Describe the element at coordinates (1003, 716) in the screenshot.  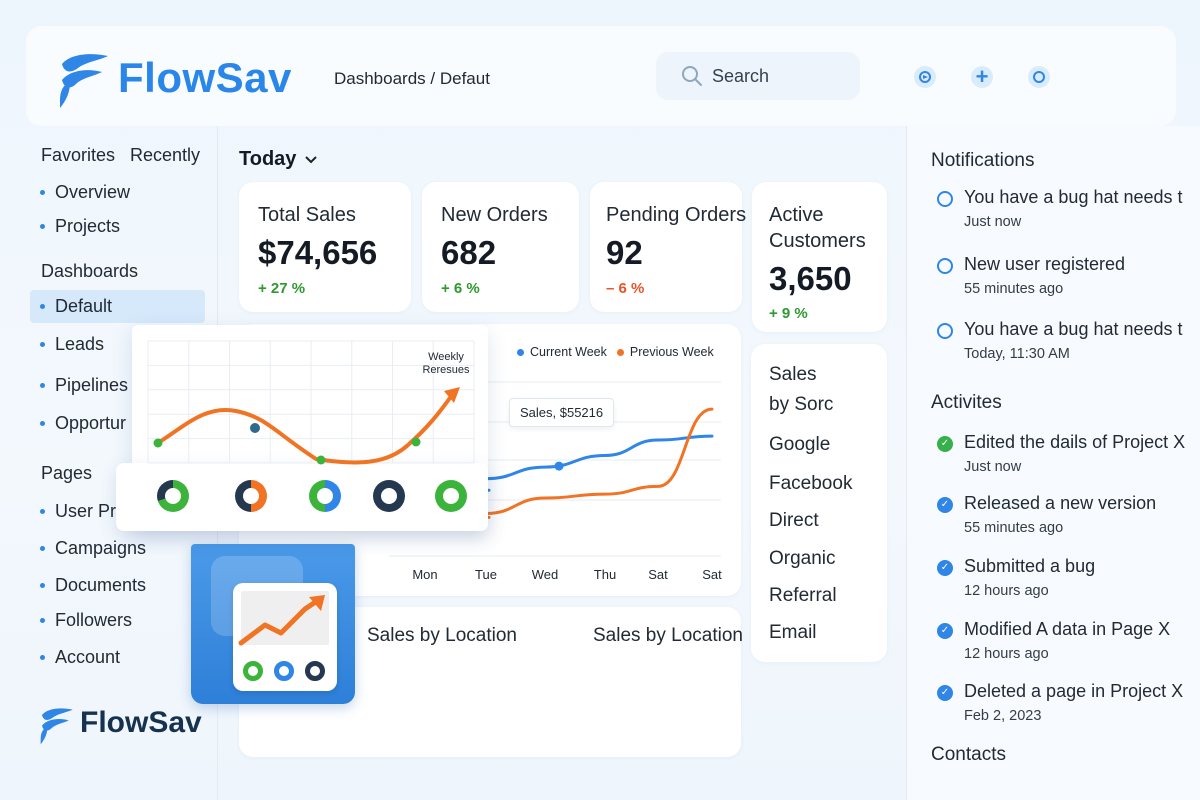
I see `activity-time: Feb 2, 2023` at that location.